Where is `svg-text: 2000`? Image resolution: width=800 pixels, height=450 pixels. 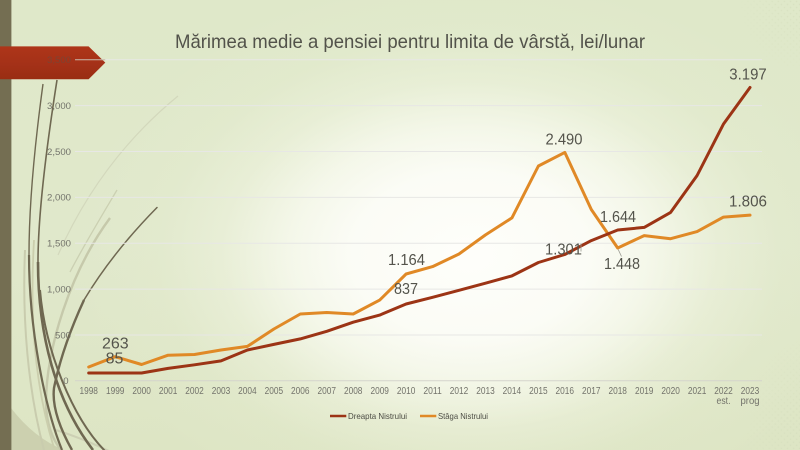
svg-text: 2000 is located at coordinates (141, 391).